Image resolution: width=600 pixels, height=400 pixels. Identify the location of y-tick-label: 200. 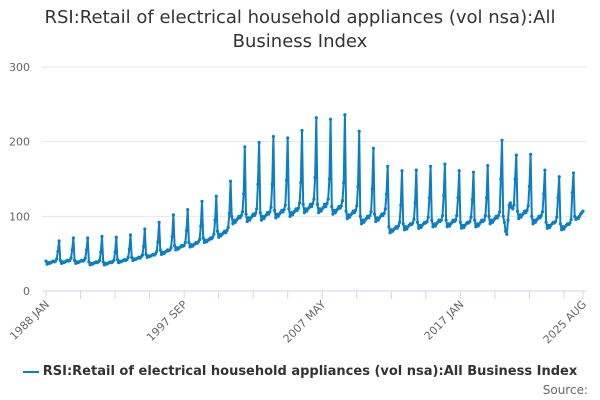
(19, 142).